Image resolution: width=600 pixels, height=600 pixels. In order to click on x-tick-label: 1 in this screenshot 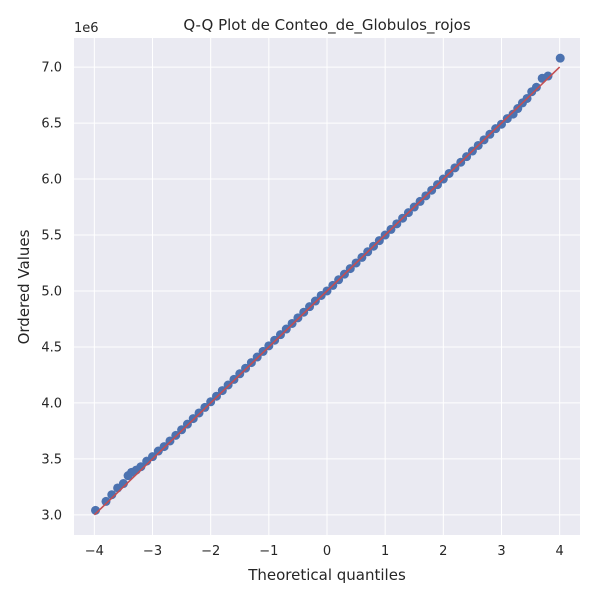, I will do `click(385, 551)`.